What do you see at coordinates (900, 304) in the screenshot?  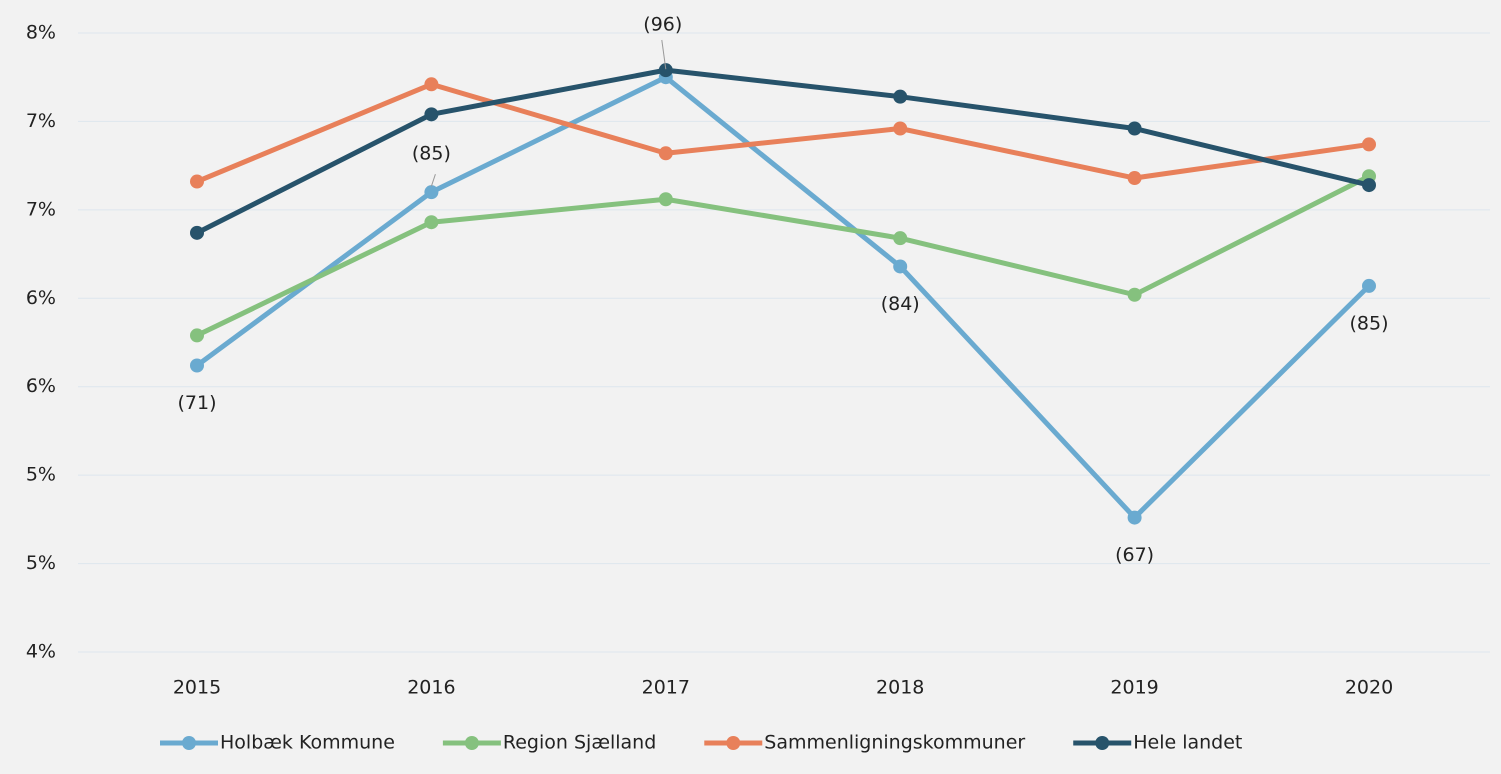 I see `data-annotation: (84)` at bounding box center [900, 304].